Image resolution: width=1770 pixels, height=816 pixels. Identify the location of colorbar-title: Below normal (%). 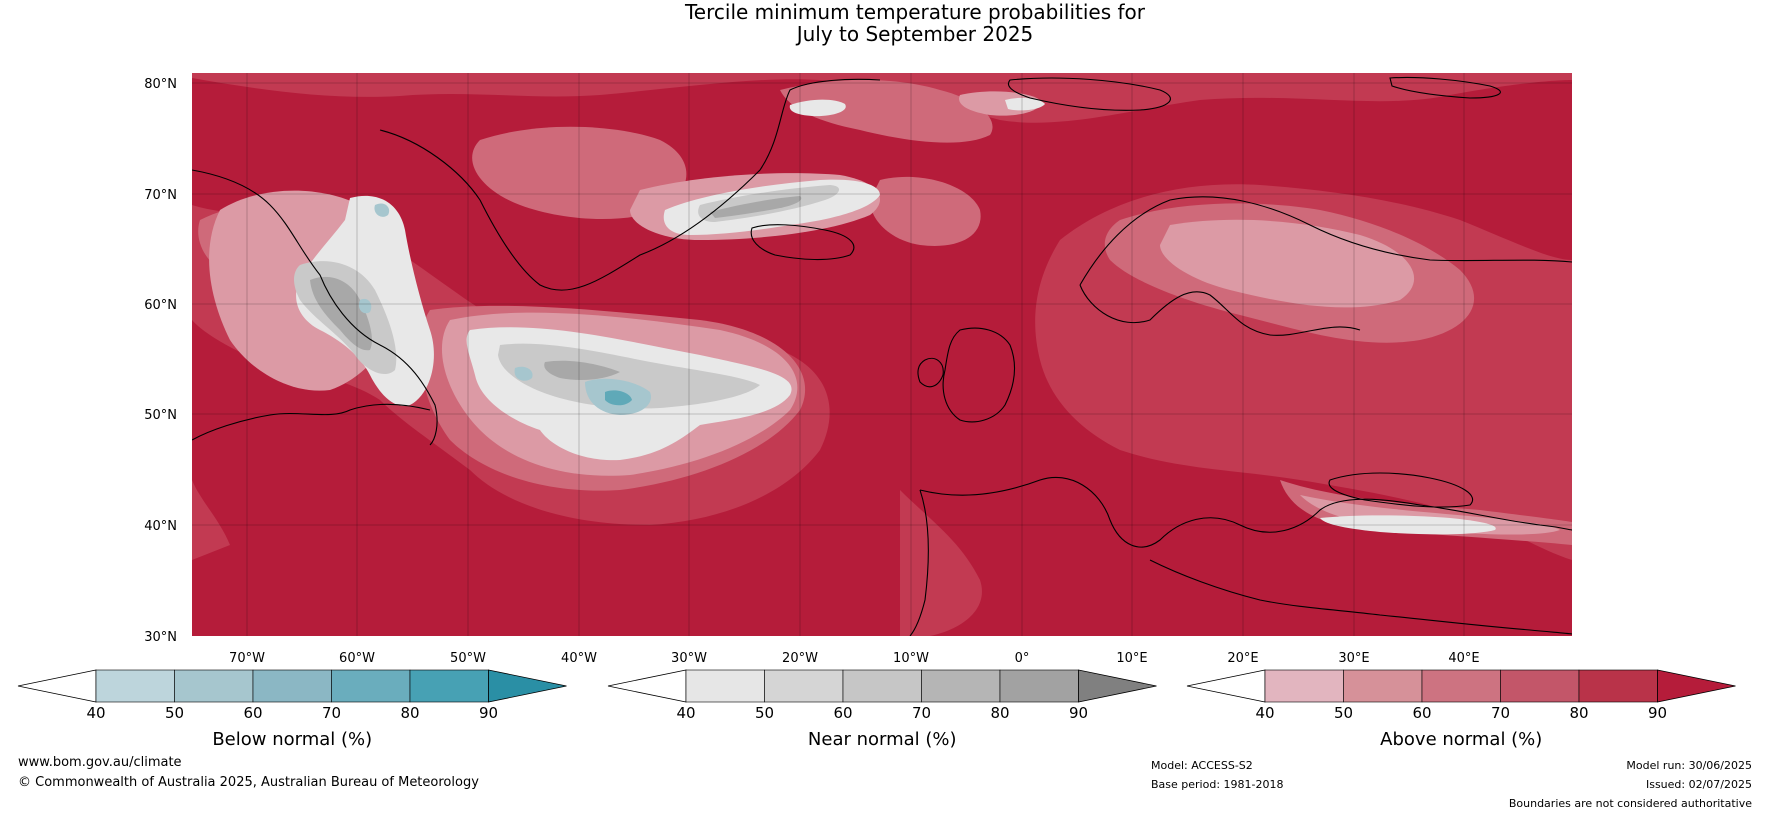
(292, 739).